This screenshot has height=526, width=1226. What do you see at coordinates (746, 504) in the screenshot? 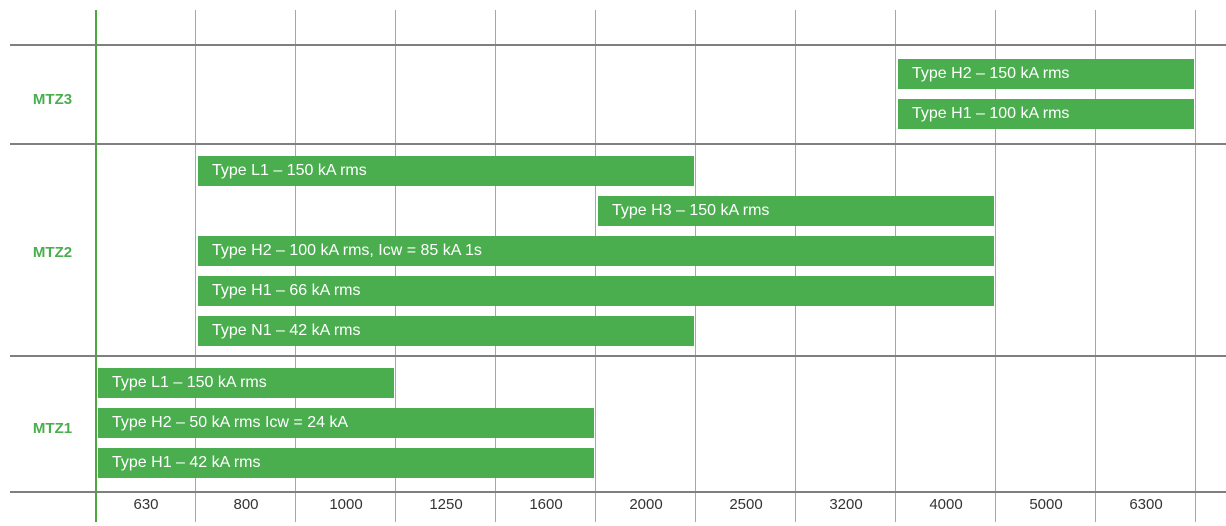
I see `x-tick-label: 2500` at bounding box center [746, 504].